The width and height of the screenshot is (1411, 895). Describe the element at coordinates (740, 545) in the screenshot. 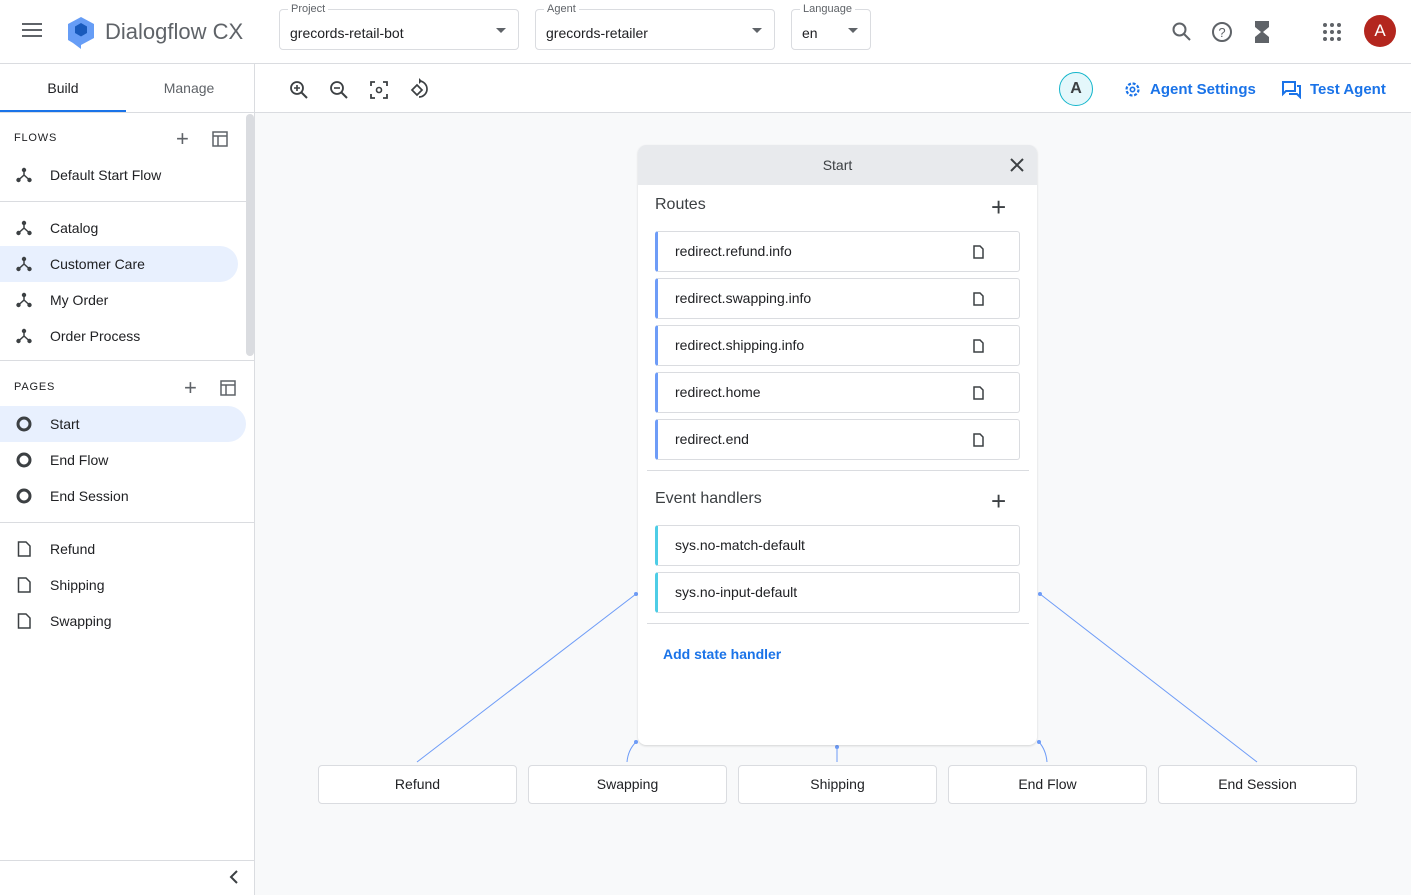

I see `event-label: sys.no-match-default` at that location.